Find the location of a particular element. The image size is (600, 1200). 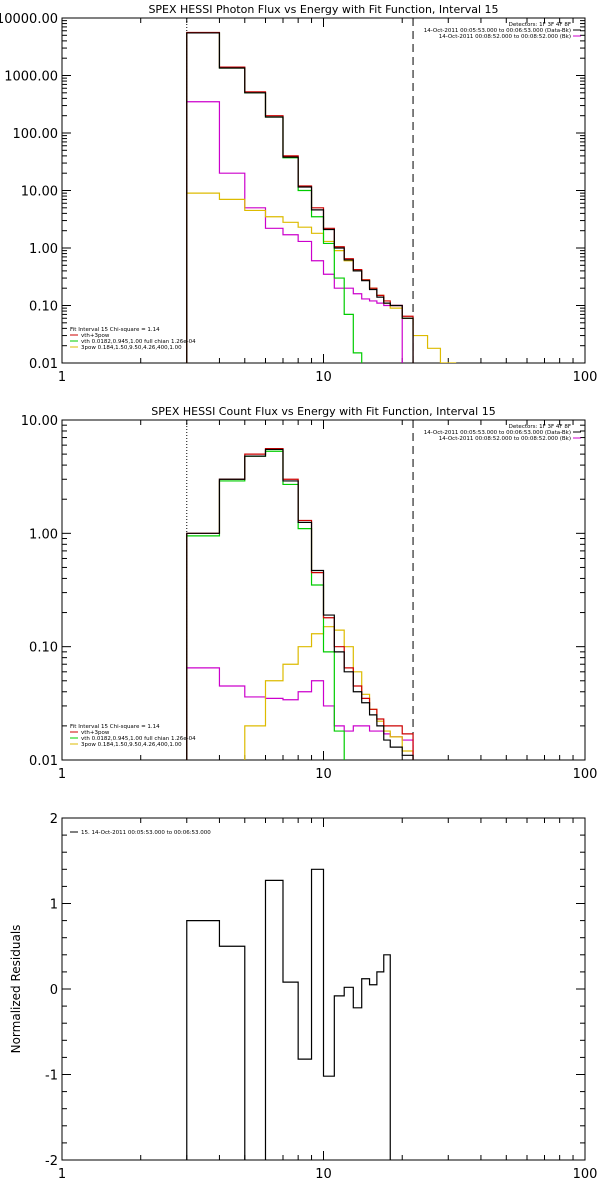

series-15-line is located at coordinates (288, 1014).